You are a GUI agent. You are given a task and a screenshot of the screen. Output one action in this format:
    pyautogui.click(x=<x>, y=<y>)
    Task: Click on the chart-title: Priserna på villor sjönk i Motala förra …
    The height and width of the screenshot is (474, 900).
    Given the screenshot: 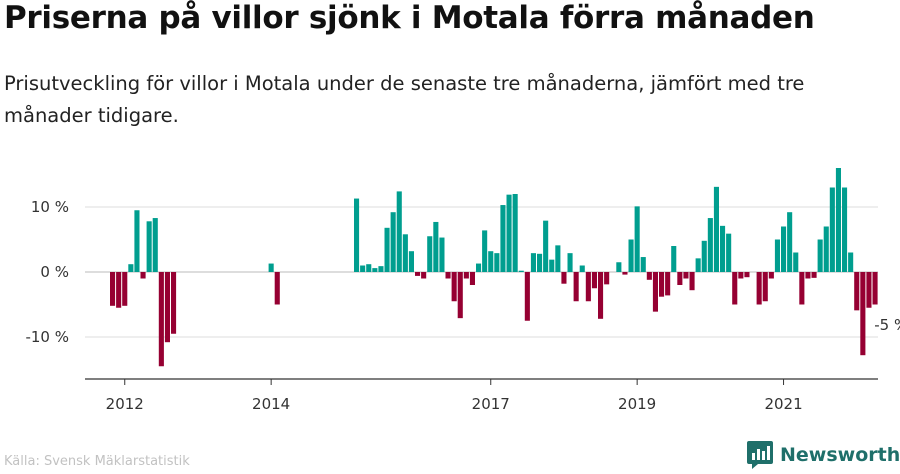 What is the action you would take?
    pyautogui.click(x=409, y=18)
    